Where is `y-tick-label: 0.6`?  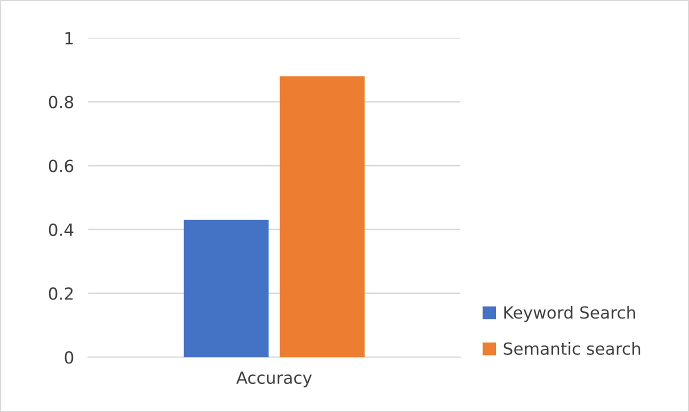 y-tick-label: 0.6 is located at coordinates (61, 166).